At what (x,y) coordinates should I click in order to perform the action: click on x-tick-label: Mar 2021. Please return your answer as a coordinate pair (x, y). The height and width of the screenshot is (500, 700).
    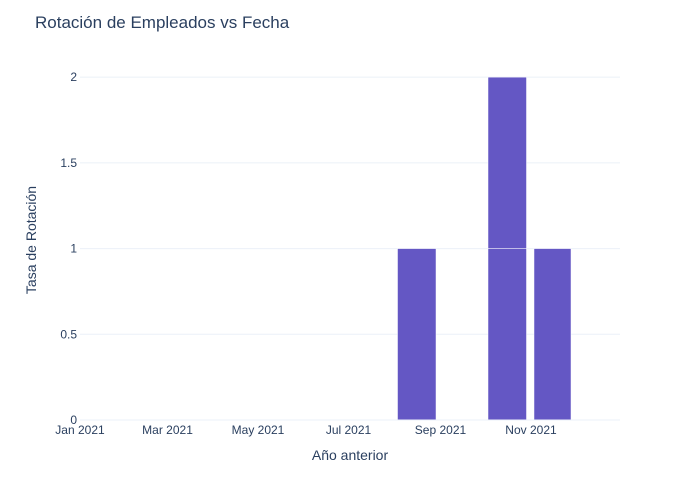
    Looking at the image, I should click on (167, 430).